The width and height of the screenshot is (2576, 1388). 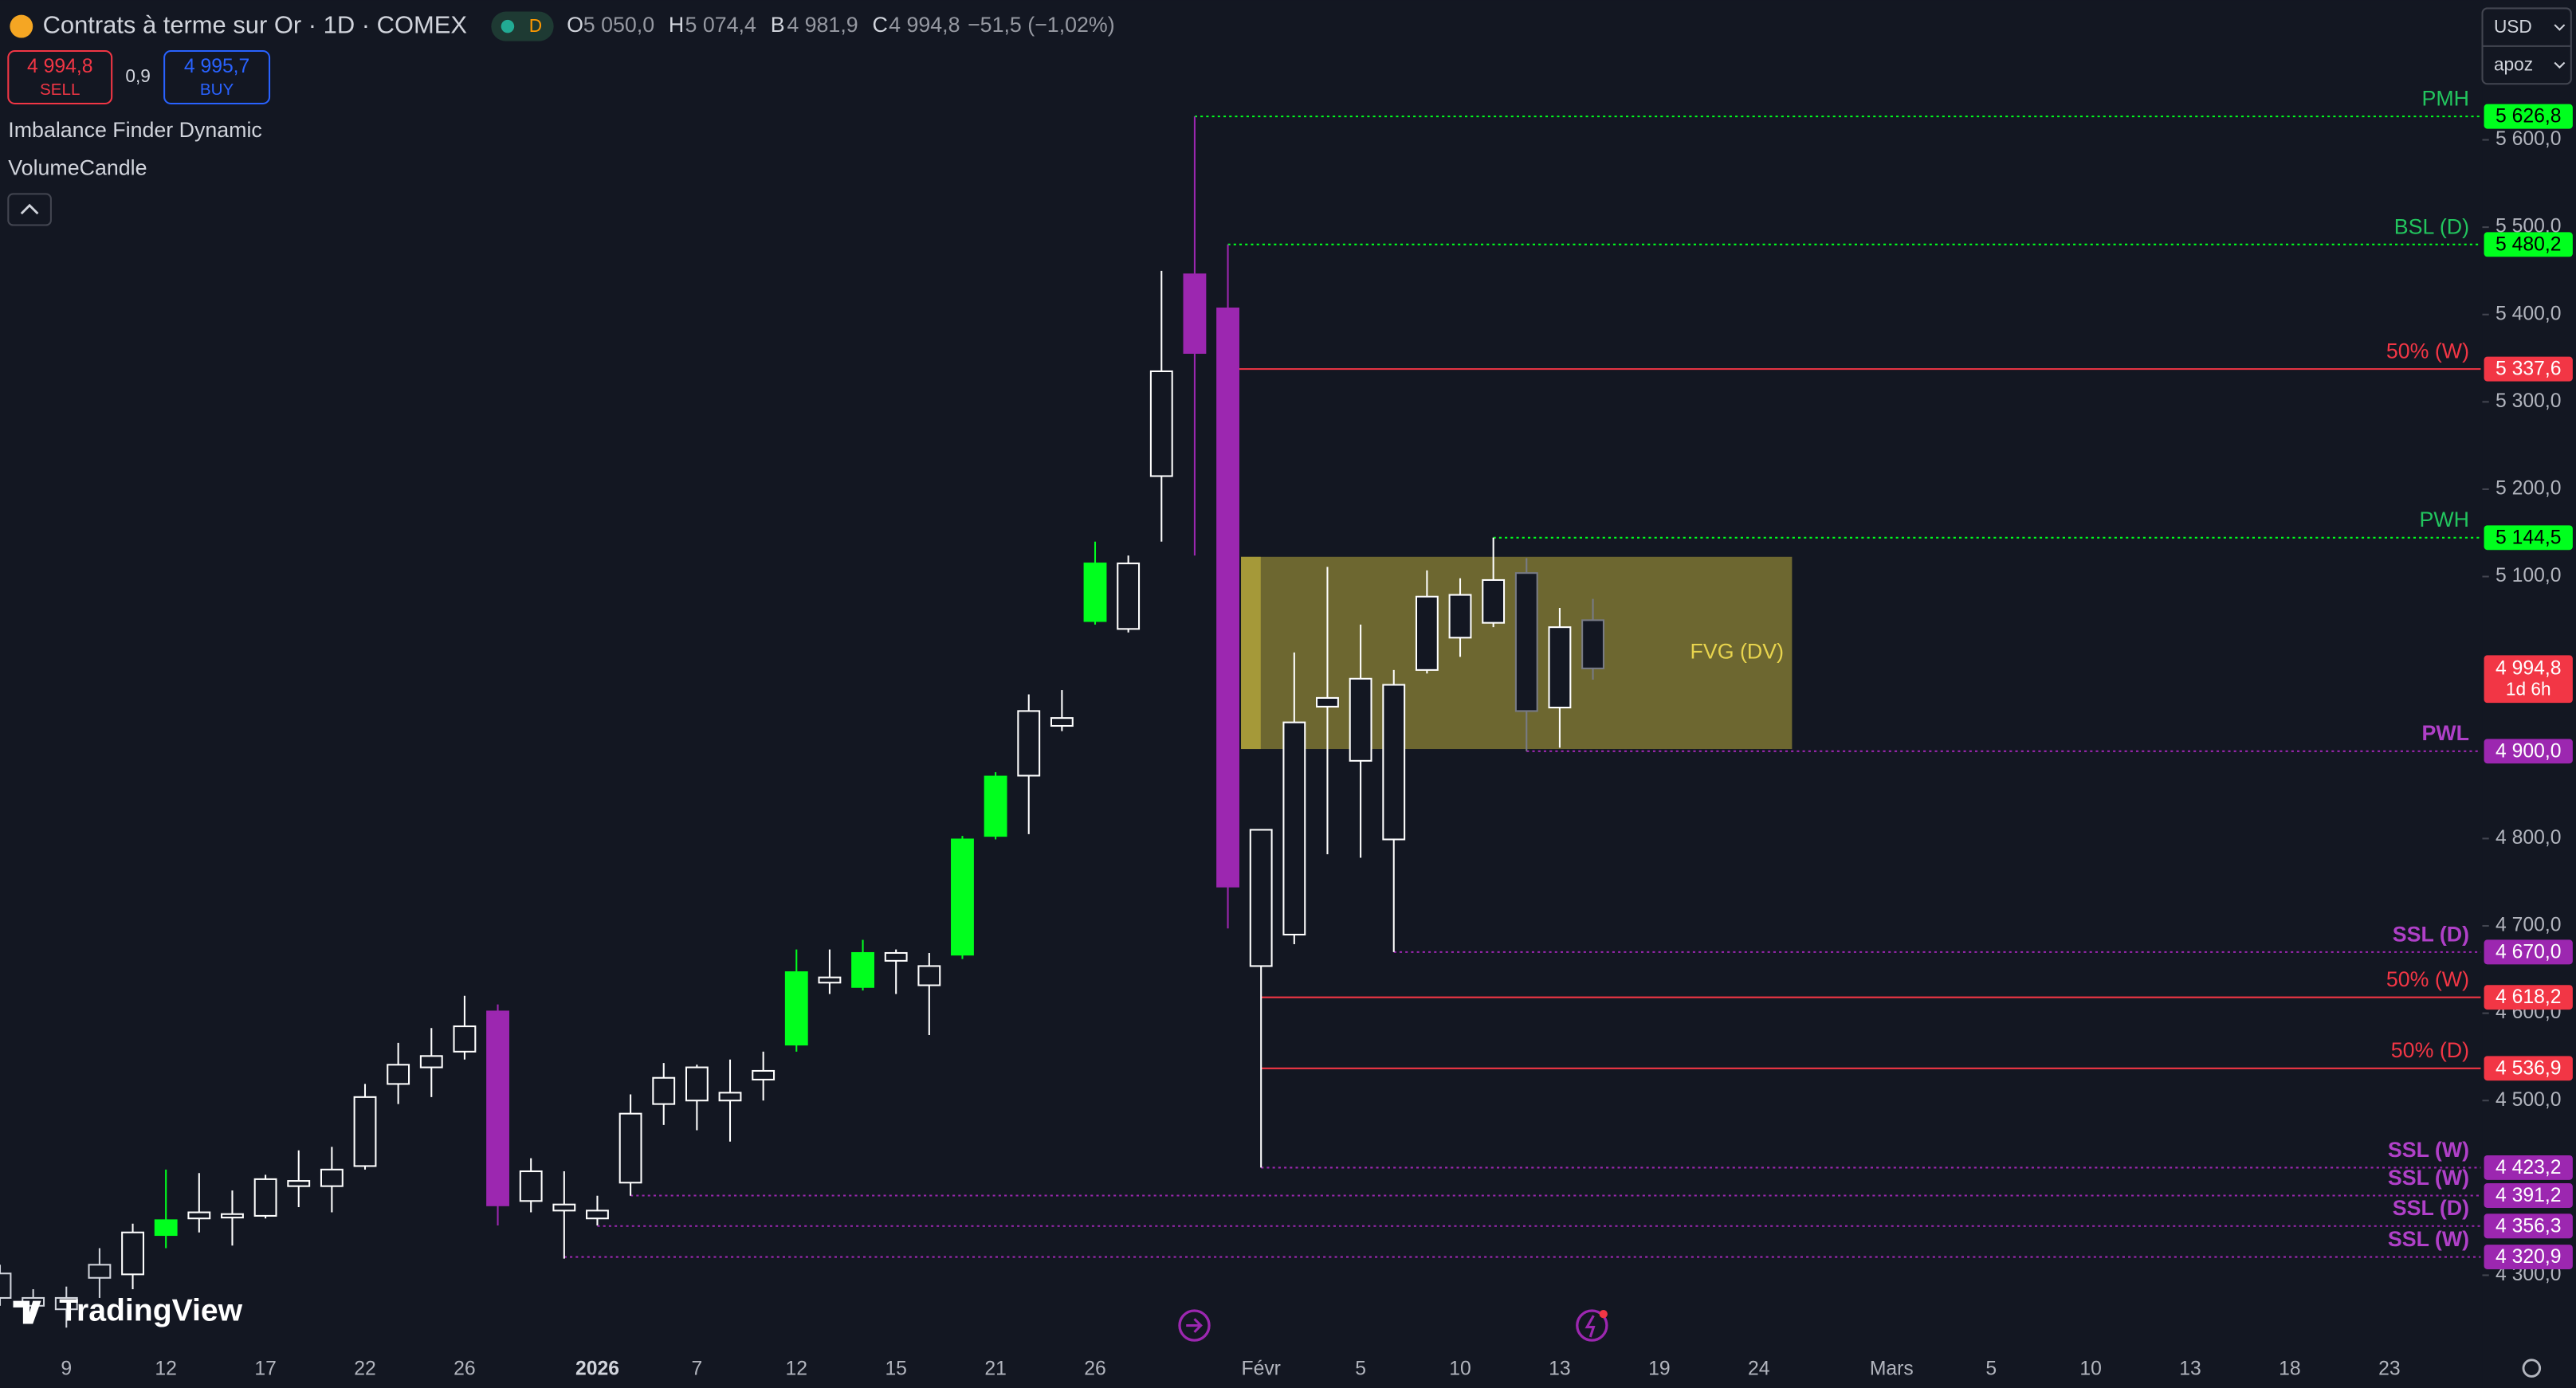 What do you see at coordinates (1603, 1314) in the screenshot?
I see `alert-dot` at bounding box center [1603, 1314].